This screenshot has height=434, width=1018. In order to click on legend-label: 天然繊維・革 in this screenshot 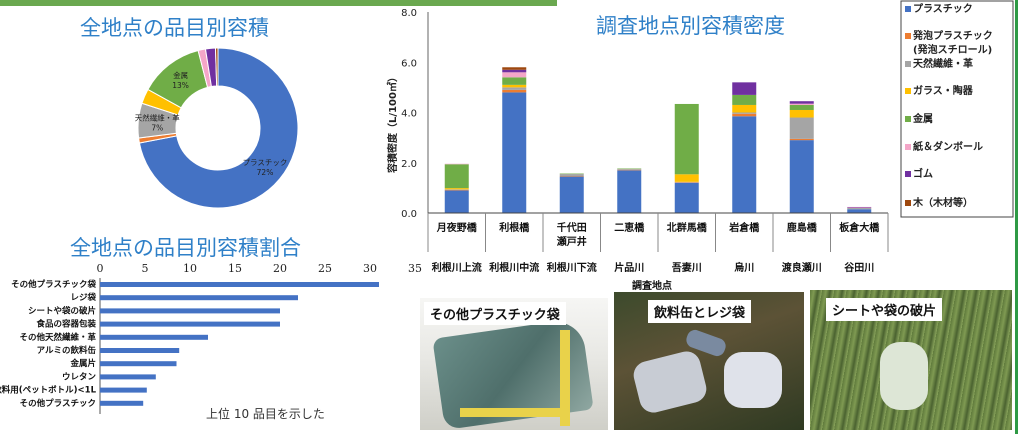, I will do `click(943, 63)`.